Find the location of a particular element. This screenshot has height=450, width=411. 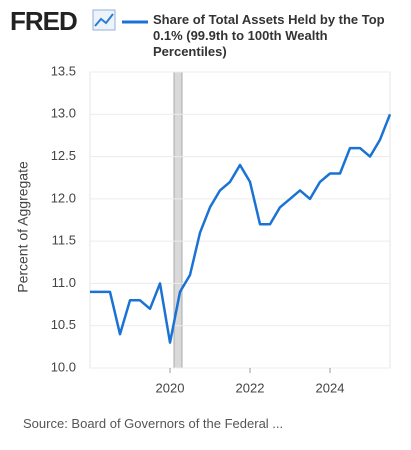

y-tick-label: 11.0 is located at coordinates (64, 282).